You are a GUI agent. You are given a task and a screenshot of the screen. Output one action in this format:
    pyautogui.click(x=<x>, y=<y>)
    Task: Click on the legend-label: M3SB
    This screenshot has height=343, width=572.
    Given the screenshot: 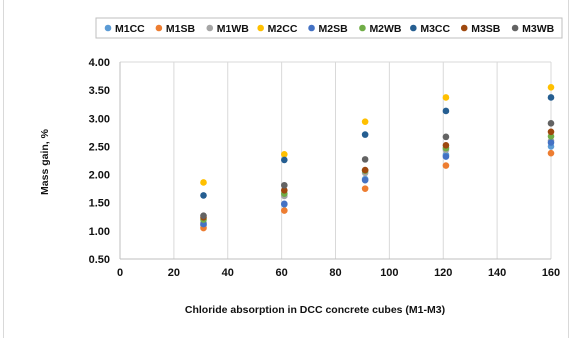 What is the action you would take?
    pyautogui.click(x=486, y=29)
    